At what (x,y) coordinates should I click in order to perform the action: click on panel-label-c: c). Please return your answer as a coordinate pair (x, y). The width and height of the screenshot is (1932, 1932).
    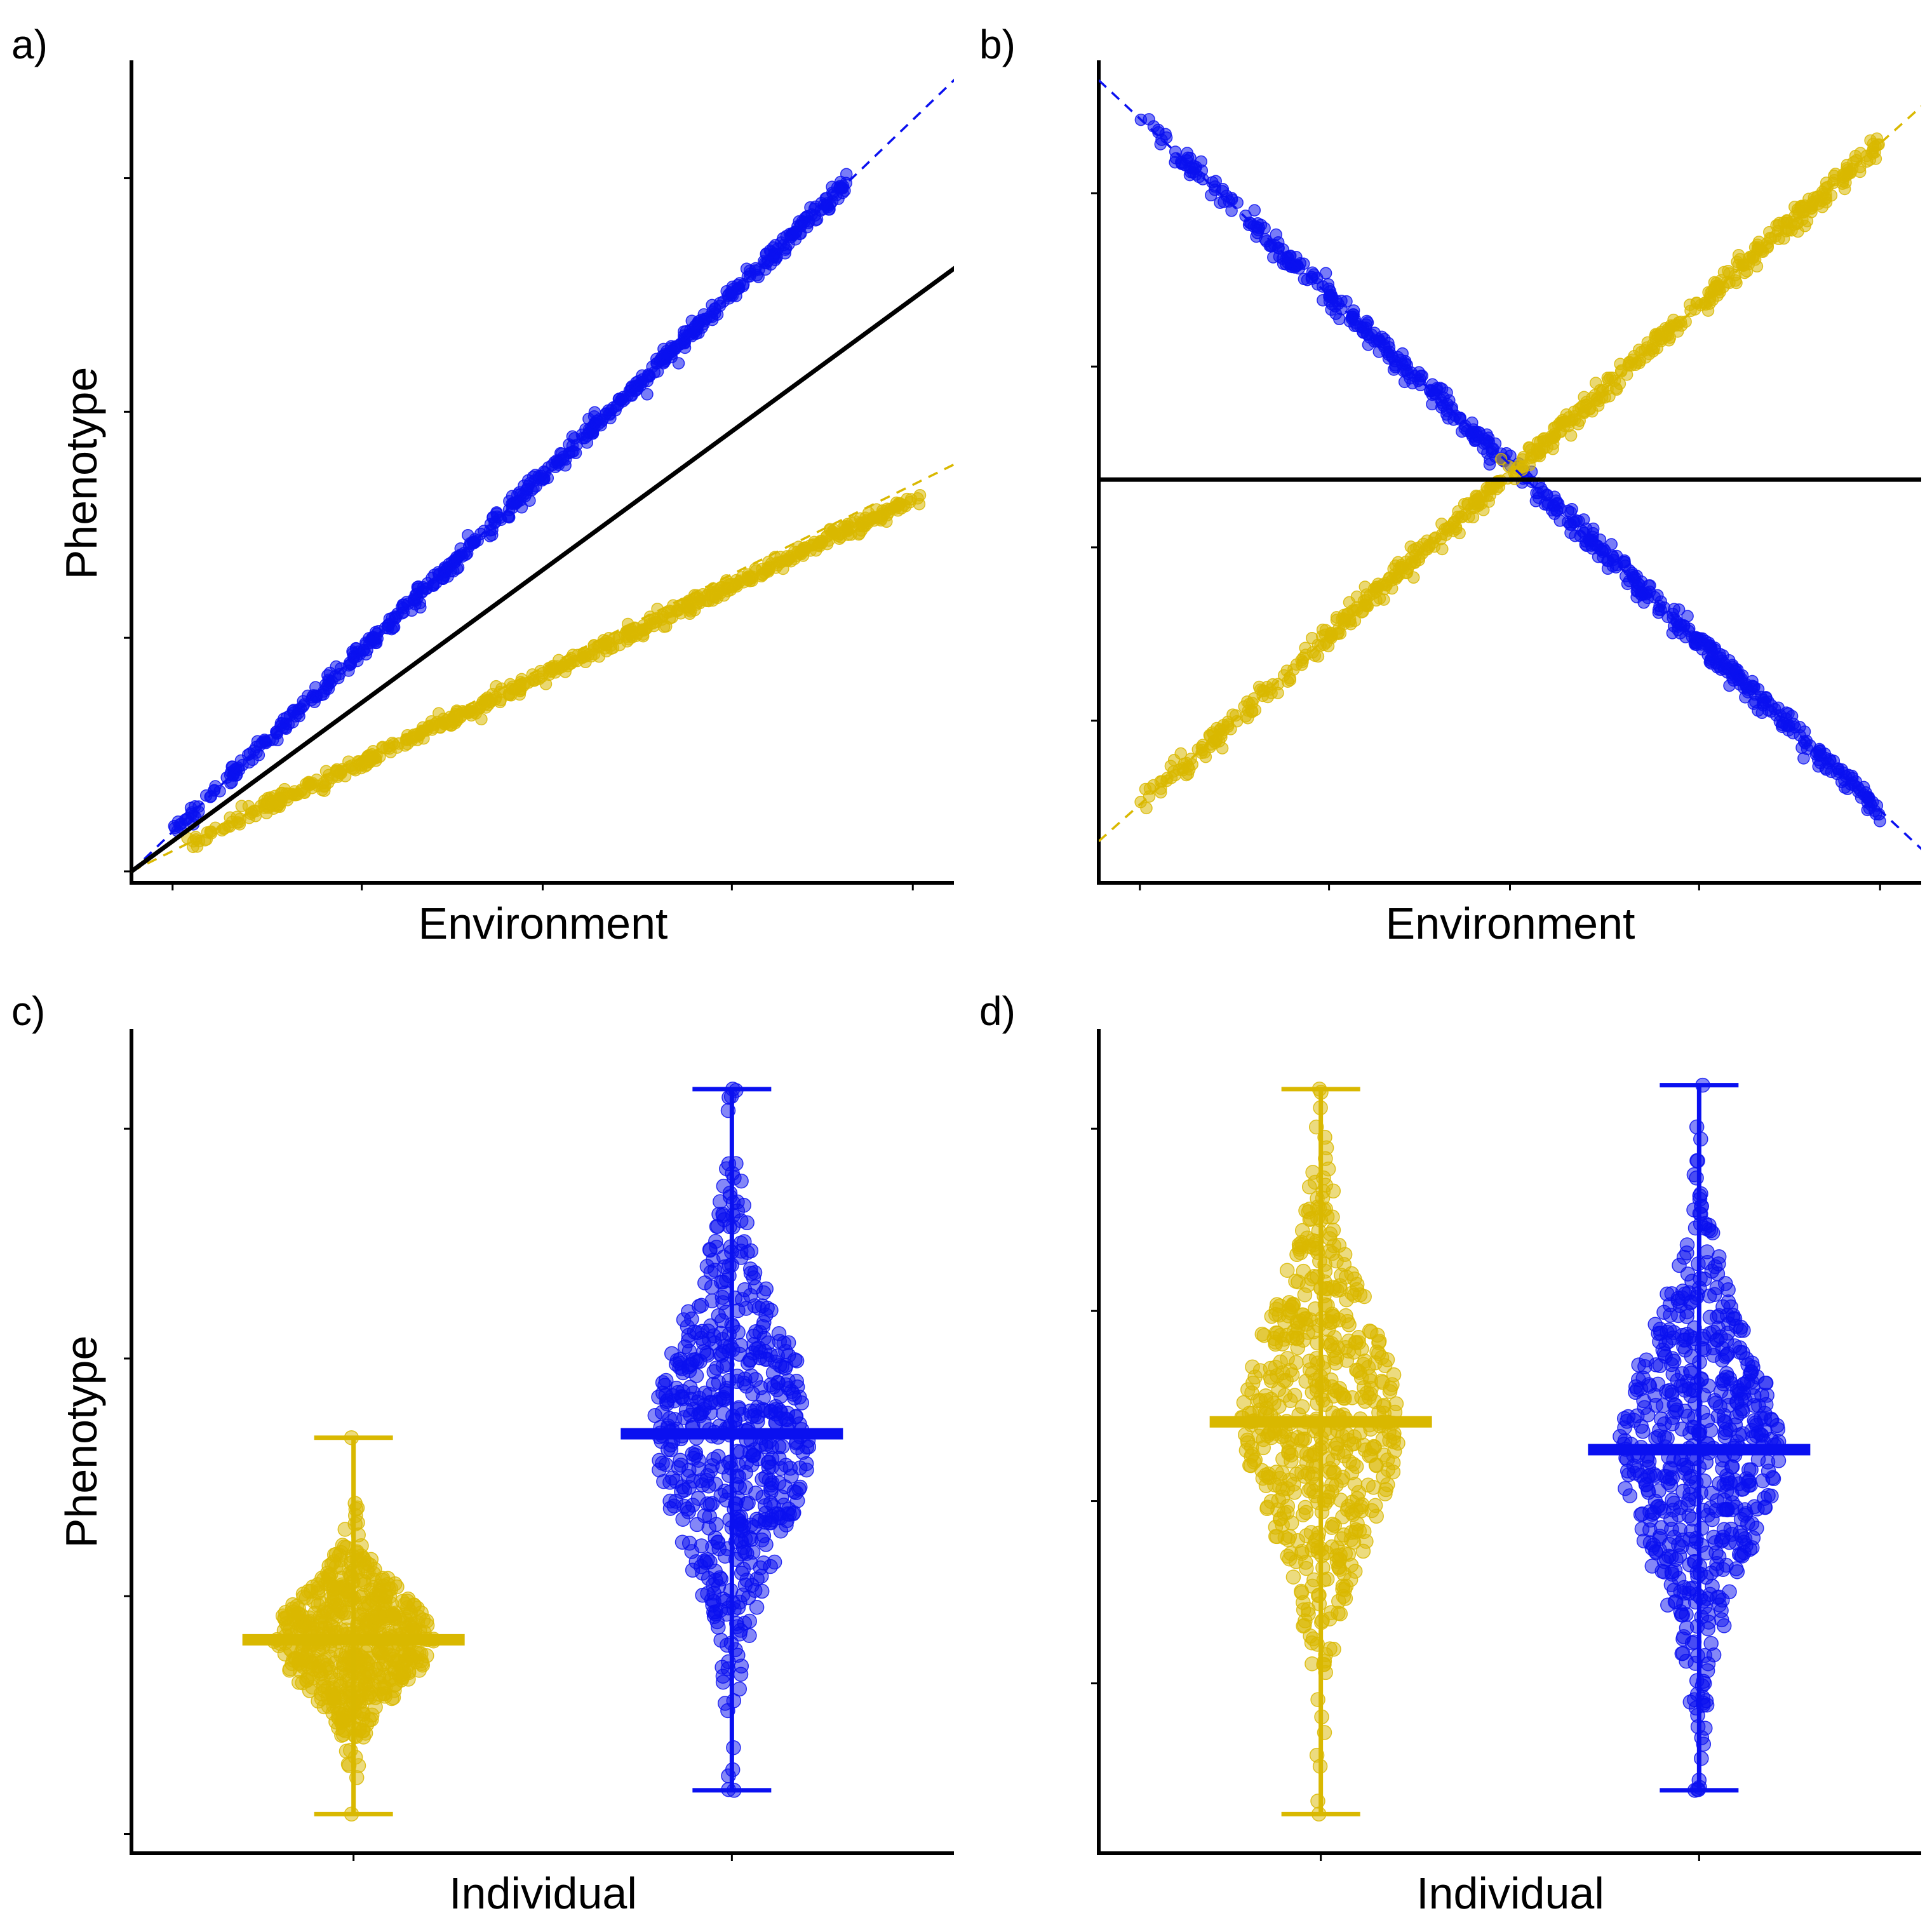
    Looking at the image, I should click on (28, 1011).